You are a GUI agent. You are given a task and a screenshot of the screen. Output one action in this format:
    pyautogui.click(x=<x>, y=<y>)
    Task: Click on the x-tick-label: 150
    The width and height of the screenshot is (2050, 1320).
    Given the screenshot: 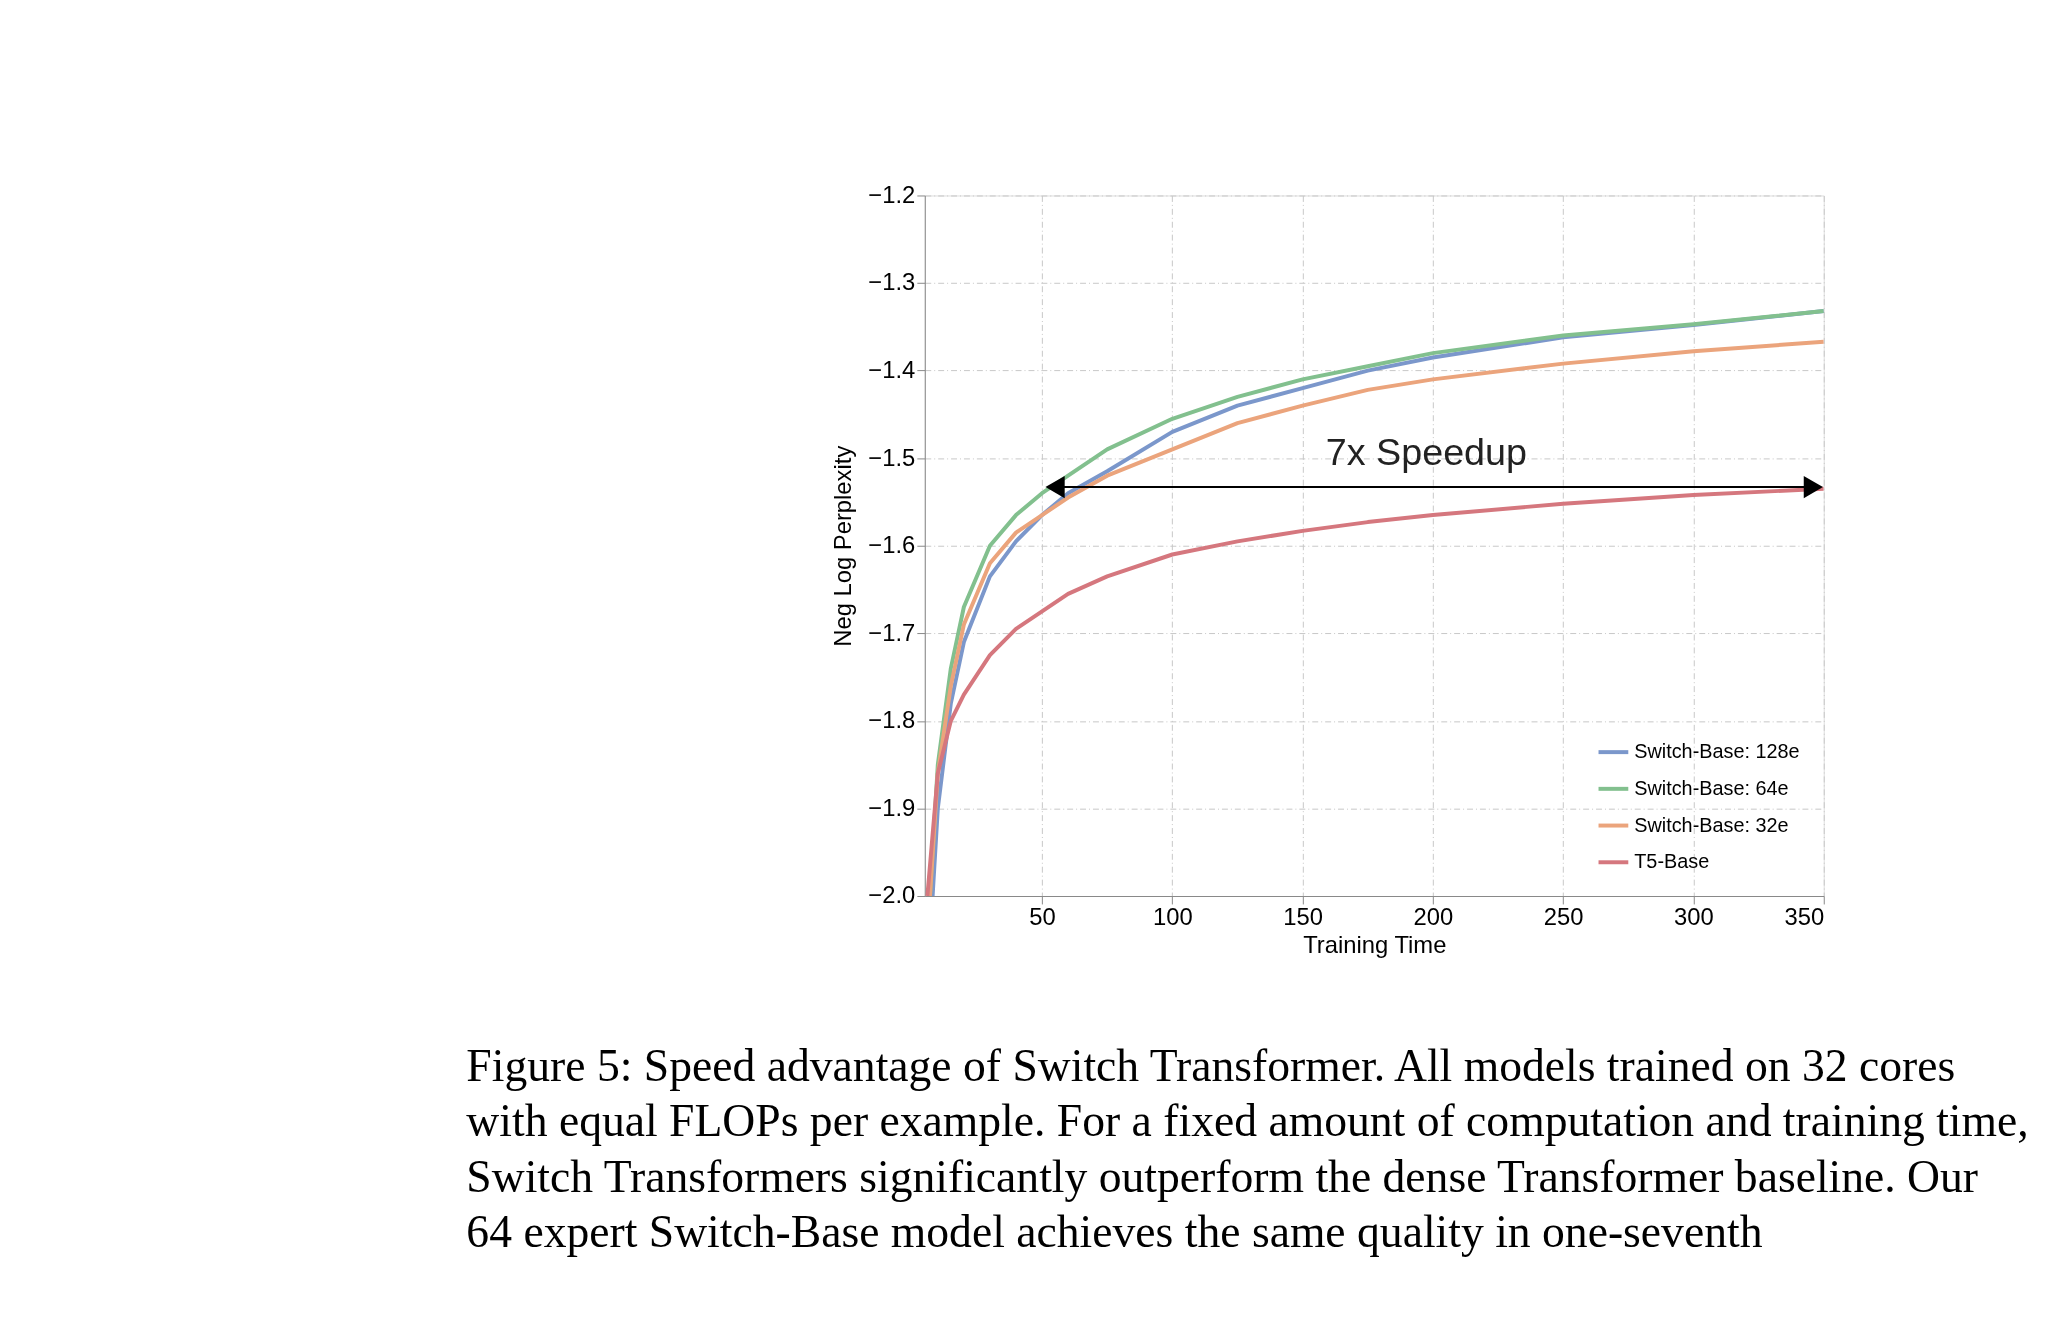 What is the action you would take?
    pyautogui.click(x=1303, y=917)
    